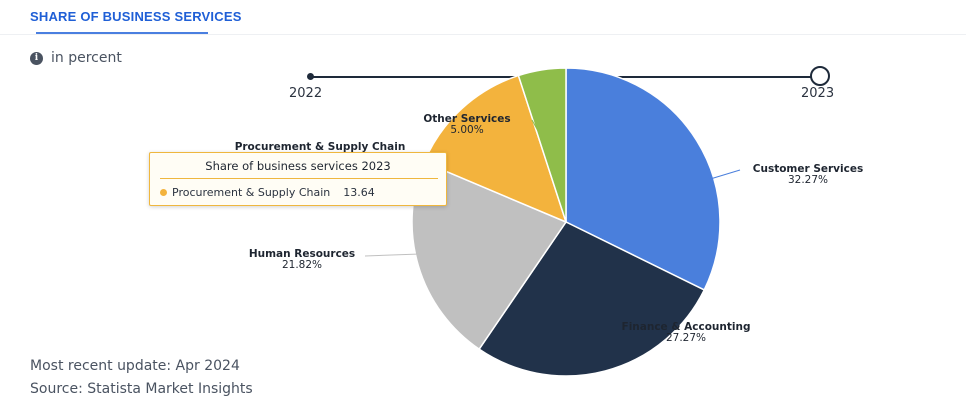 The height and width of the screenshot is (413, 966). Describe the element at coordinates (542, 145) in the screenshot. I see `pie-slice-other-services` at that location.